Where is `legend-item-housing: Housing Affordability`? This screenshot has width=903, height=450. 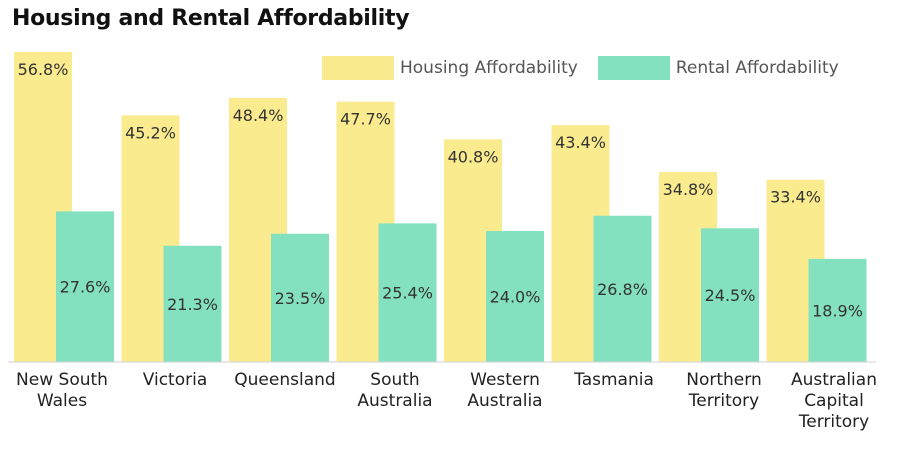 legend-item-housing: Housing Affordability is located at coordinates (450, 68).